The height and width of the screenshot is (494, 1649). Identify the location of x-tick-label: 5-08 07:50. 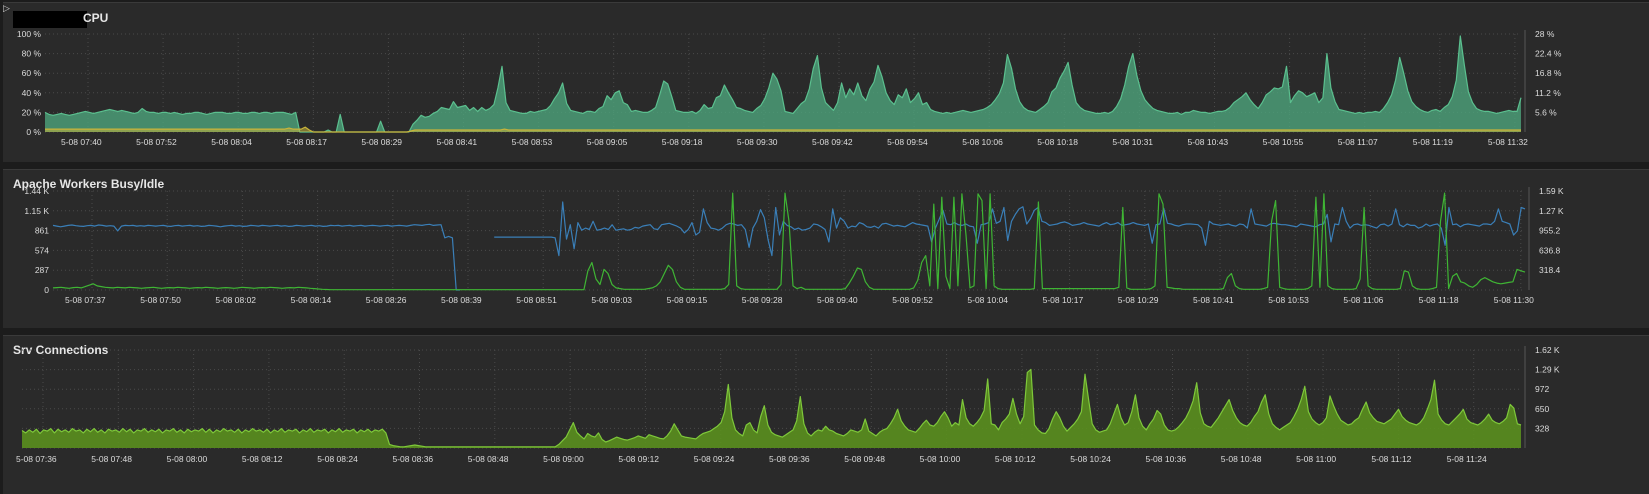
(160, 300).